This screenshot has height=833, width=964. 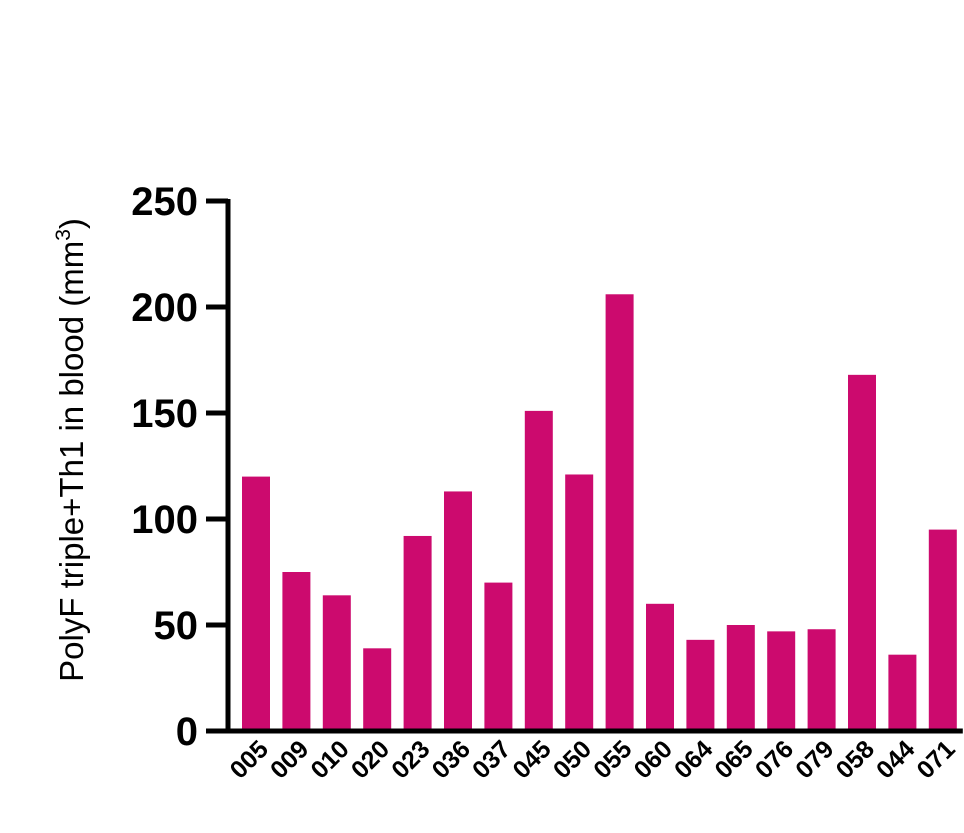 What do you see at coordinates (572, 759) in the screenshot?
I see `x-tick-label-050: 050` at bounding box center [572, 759].